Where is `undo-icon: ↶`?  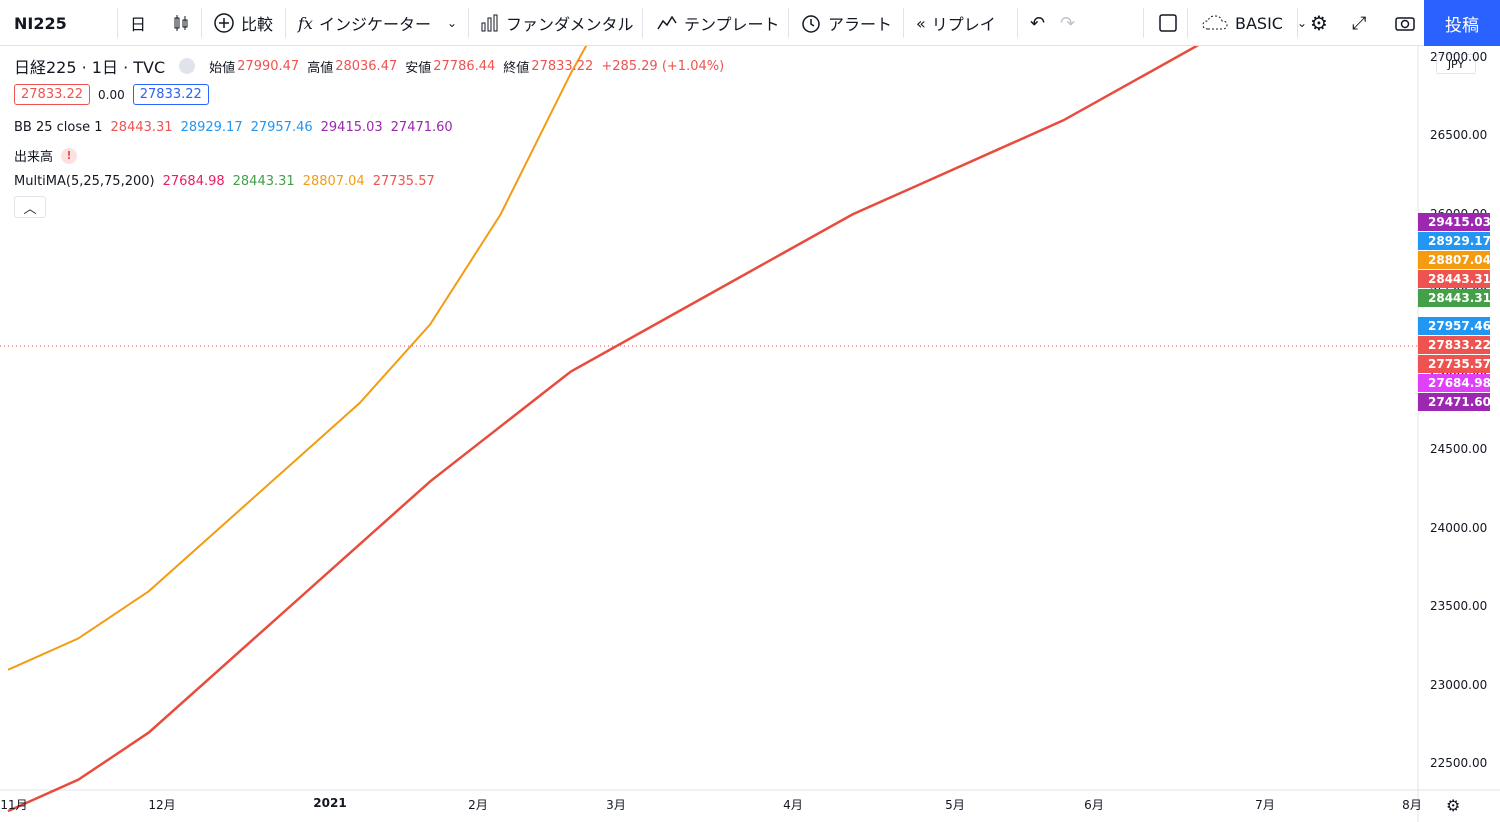
undo-icon: ↶ is located at coordinates (1038, 23).